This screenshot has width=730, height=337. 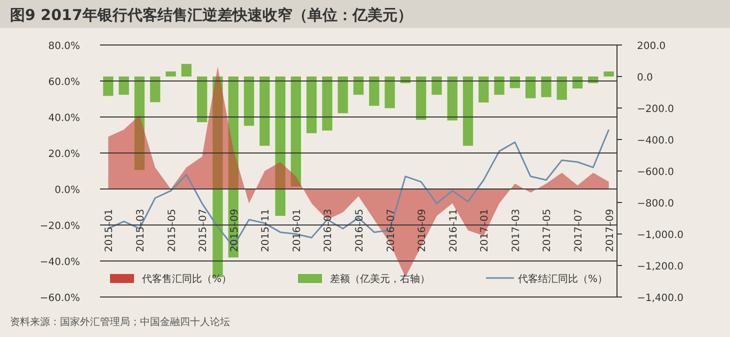 What do you see at coordinates (516, 230) in the screenshot?
I see `x-tick-label: 2017–03` at bounding box center [516, 230].